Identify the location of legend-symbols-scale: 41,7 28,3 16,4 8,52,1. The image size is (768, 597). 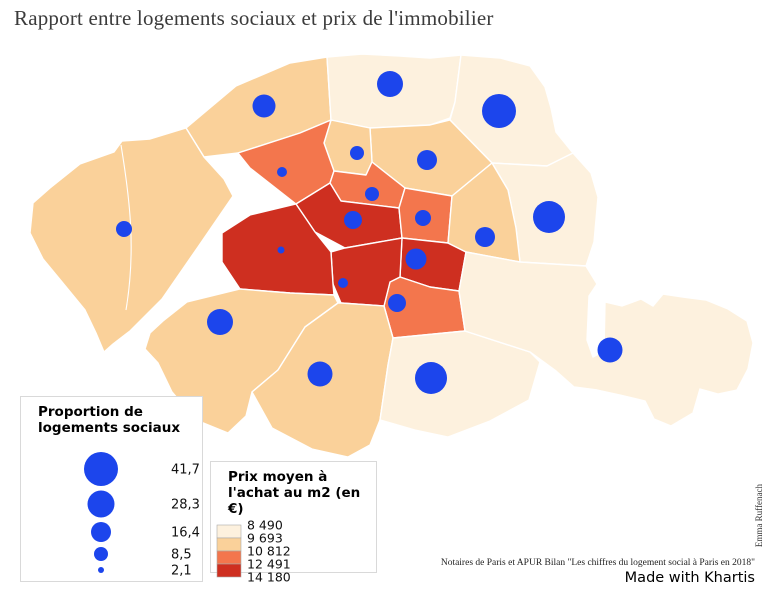
(142, 514).